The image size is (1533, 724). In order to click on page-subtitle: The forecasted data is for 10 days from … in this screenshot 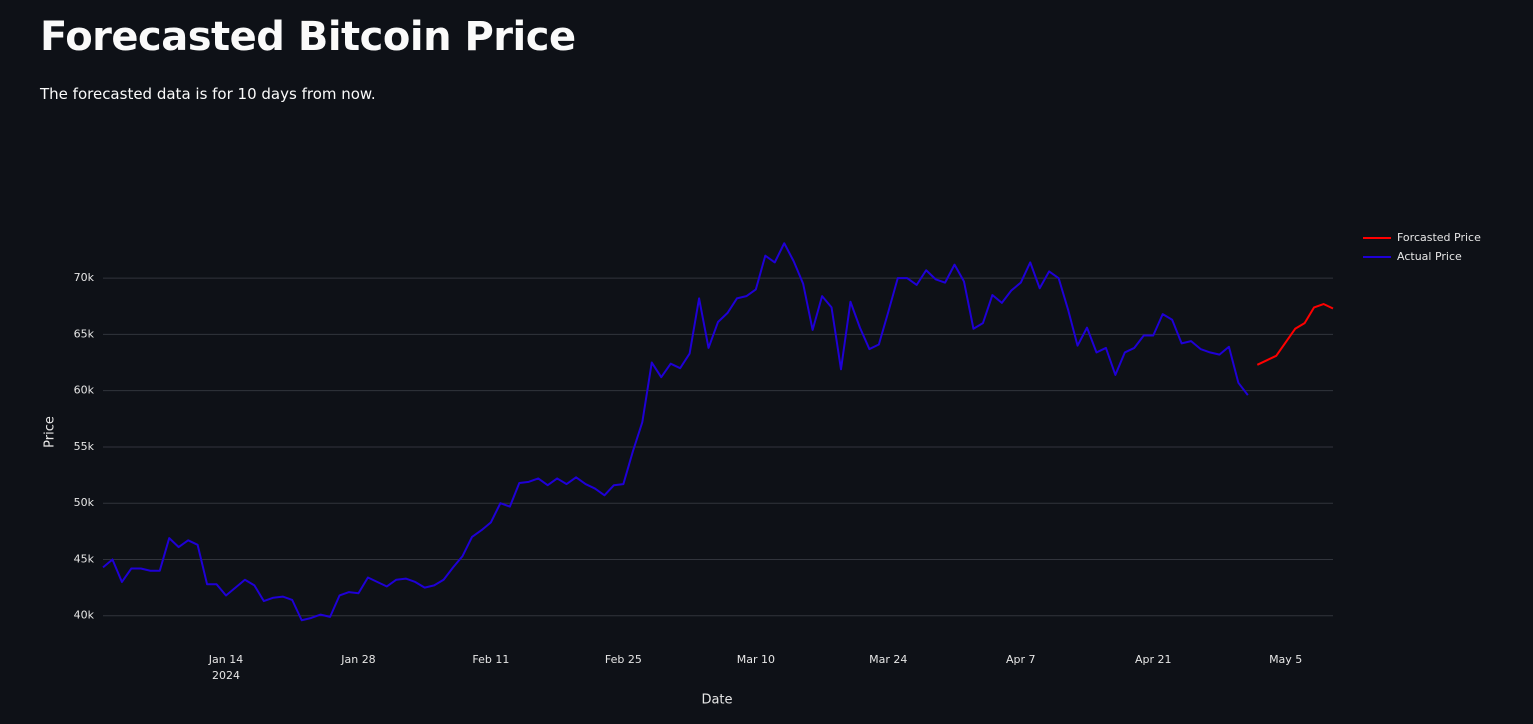, I will do `click(208, 94)`.